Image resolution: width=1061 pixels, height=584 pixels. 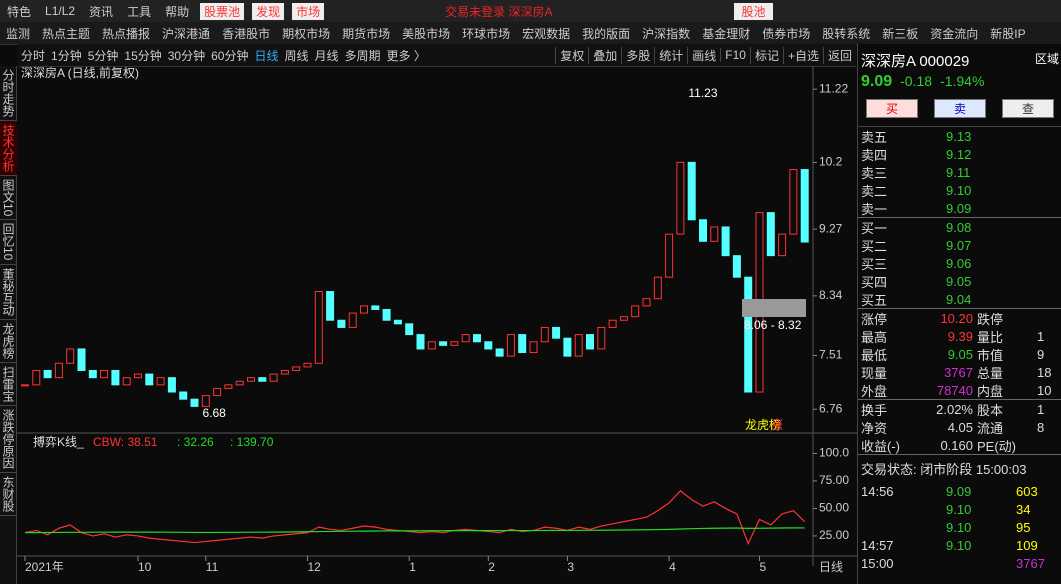 I want to click on x-tick-label: 2021年, so click(x=44, y=567).